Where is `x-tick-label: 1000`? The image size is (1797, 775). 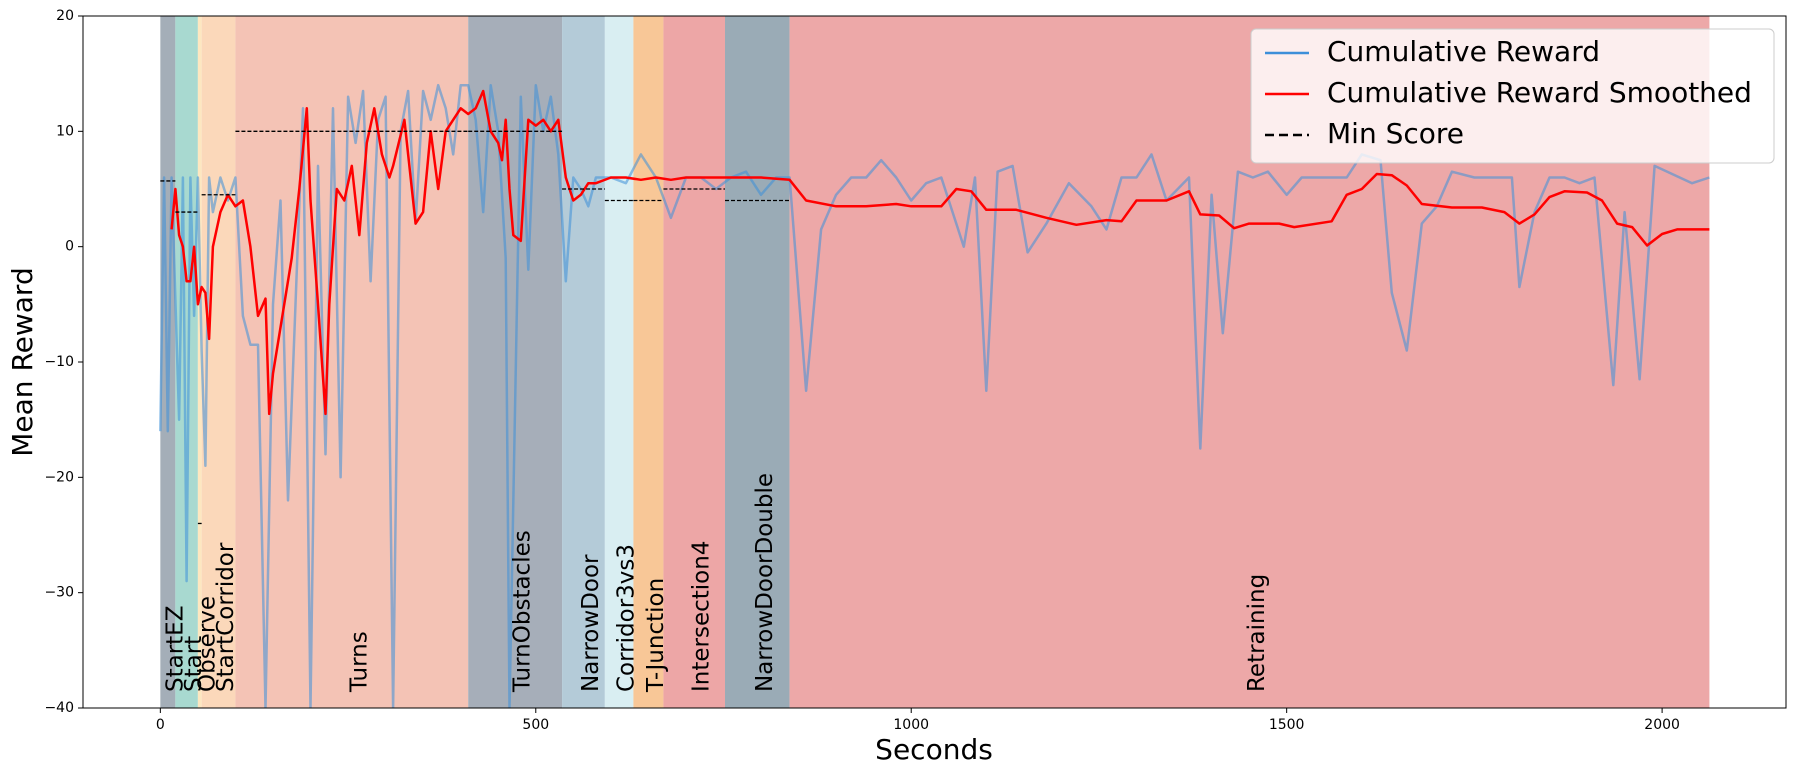 x-tick-label: 1000 is located at coordinates (911, 725).